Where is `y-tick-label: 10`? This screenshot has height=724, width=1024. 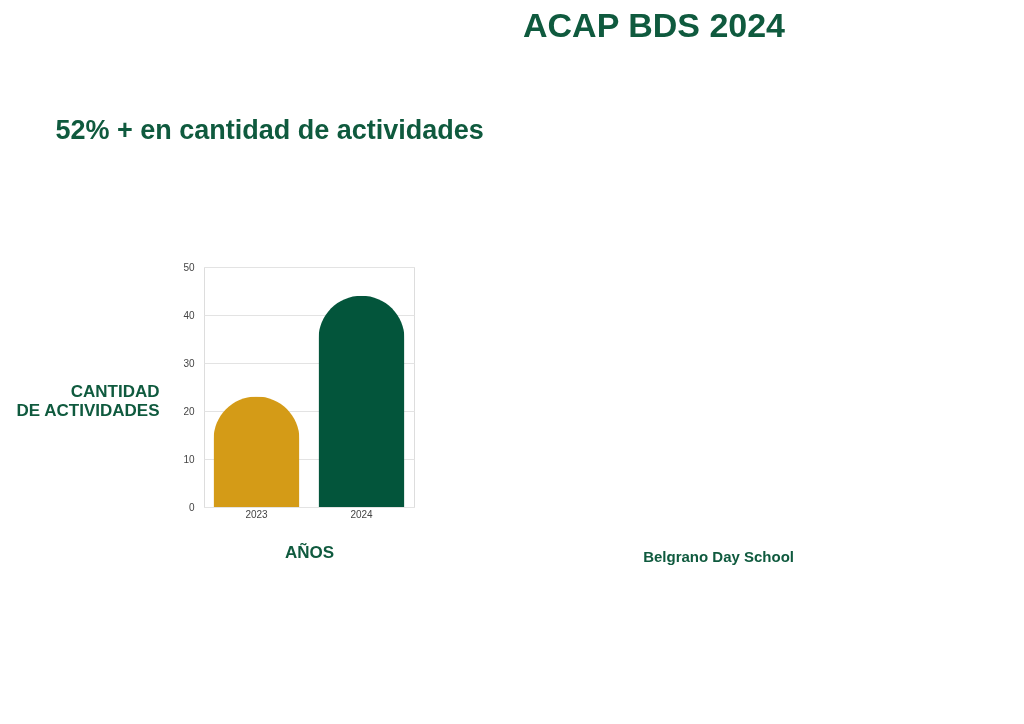 y-tick-label: 10 is located at coordinates (189, 459).